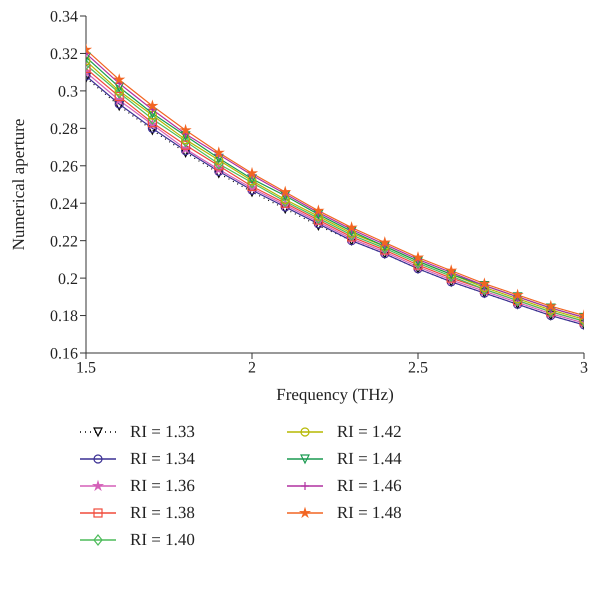 This screenshot has width=602, height=603. Describe the element at coordinates (162, 540) in the screenshot. I see `legend-label: RI = 1.40` at that location.